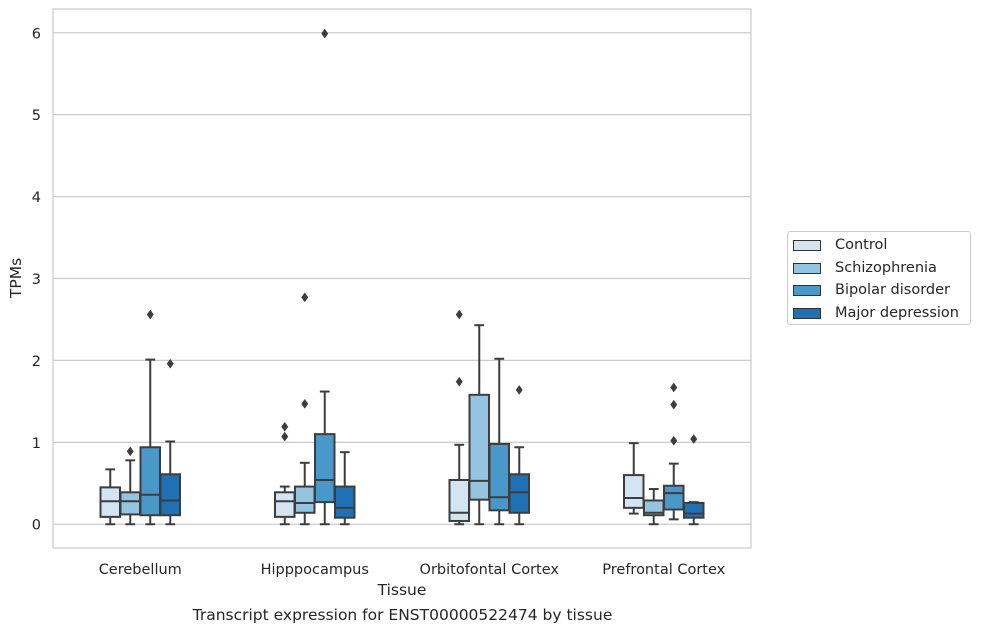  What do you see at coordinates (886, 268) in the screenshot?
I see `legend-label-schizophrenia: Schizophrenia` at bounding box center [886, 268].